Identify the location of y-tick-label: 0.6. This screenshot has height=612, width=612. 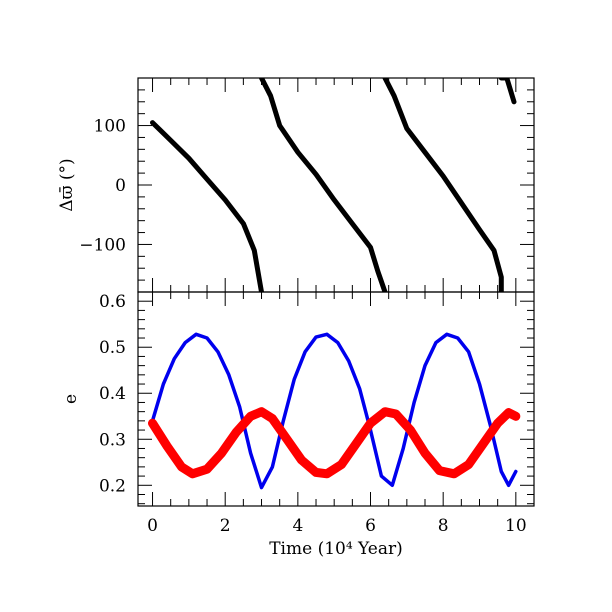
(112, 302).